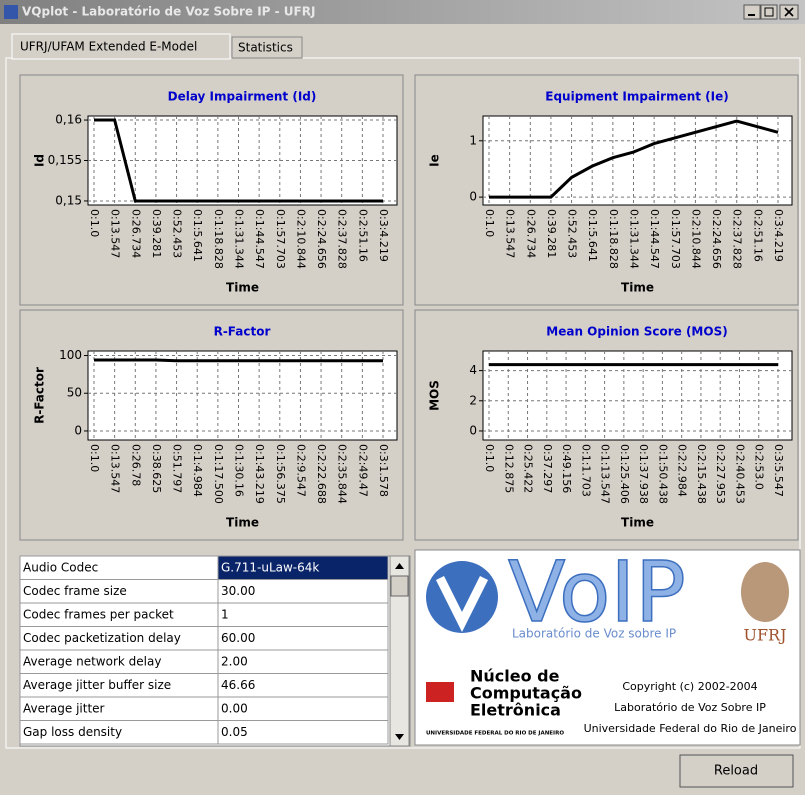 This screenshot has height=795, width=805. I want to click on lab-text: Laboratório de Voz sobre IP, so click(594, 634).